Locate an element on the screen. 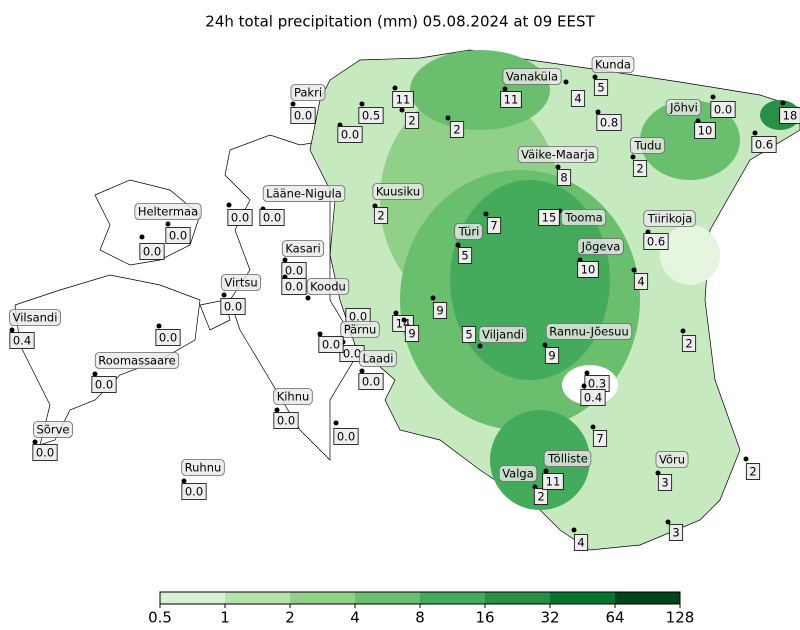  station-name: Tooma is located at coordinates (583, 218).